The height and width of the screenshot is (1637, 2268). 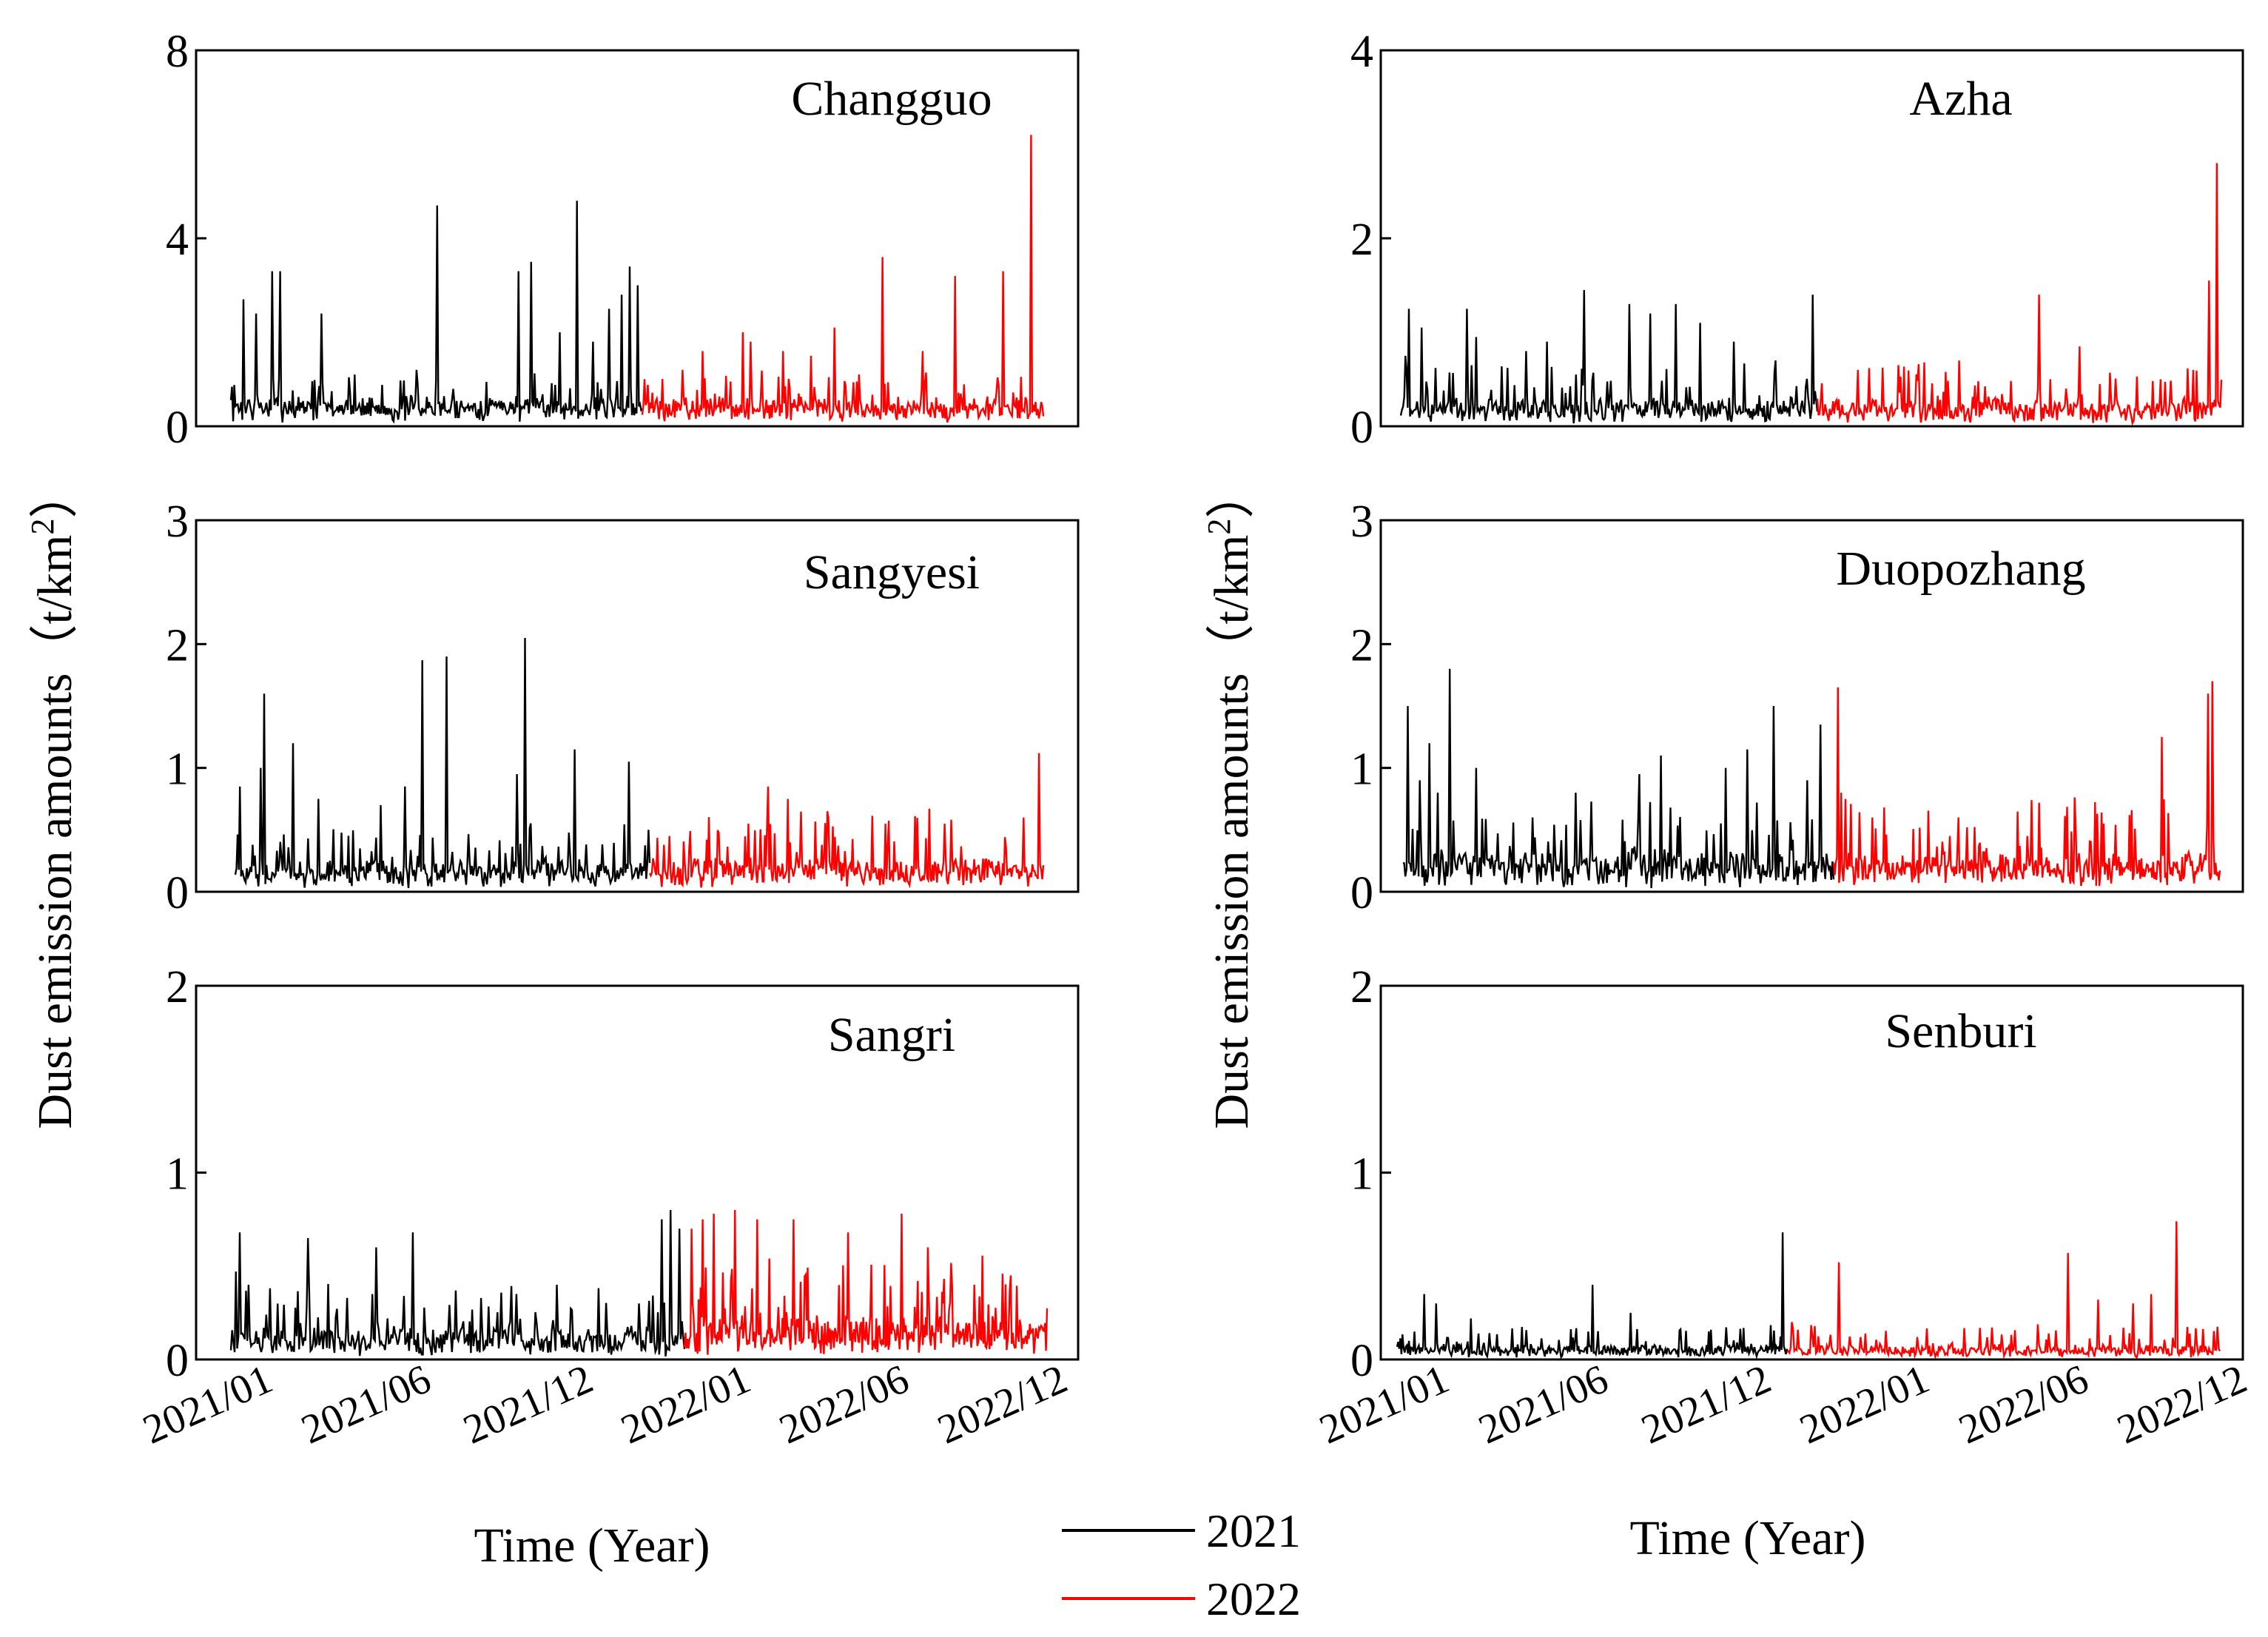 I want to click on panel-title: Sangri, so click(x=891, y=1035).